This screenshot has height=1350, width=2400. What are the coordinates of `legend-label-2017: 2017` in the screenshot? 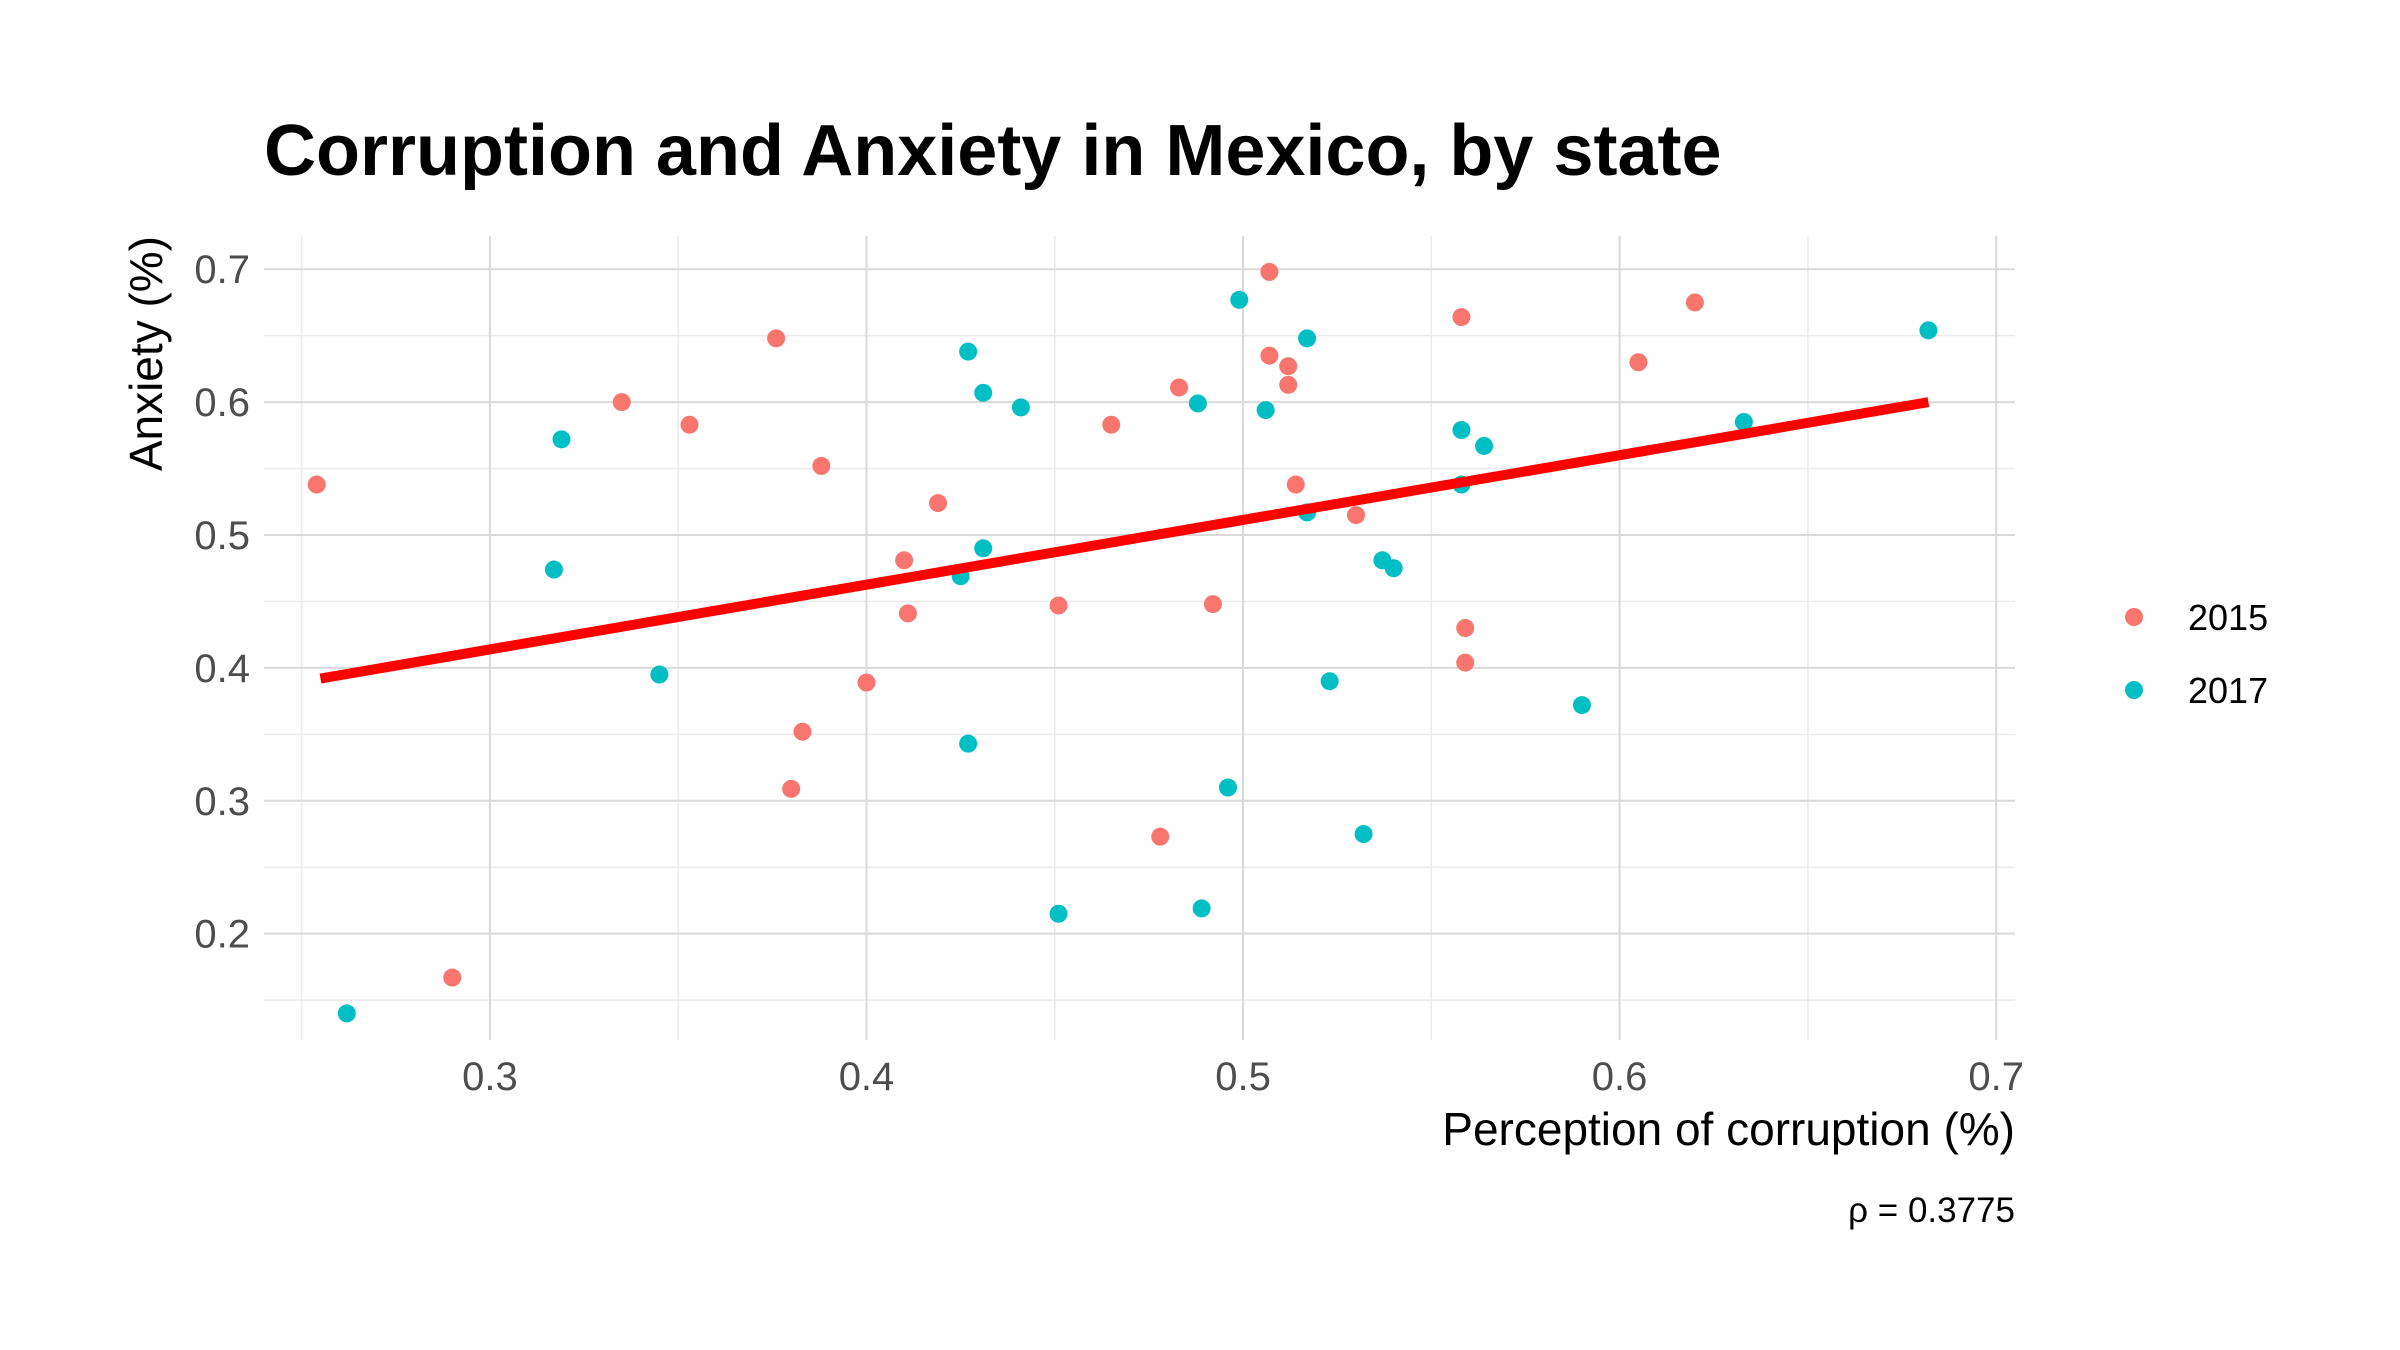 It's located at (2228, 690).